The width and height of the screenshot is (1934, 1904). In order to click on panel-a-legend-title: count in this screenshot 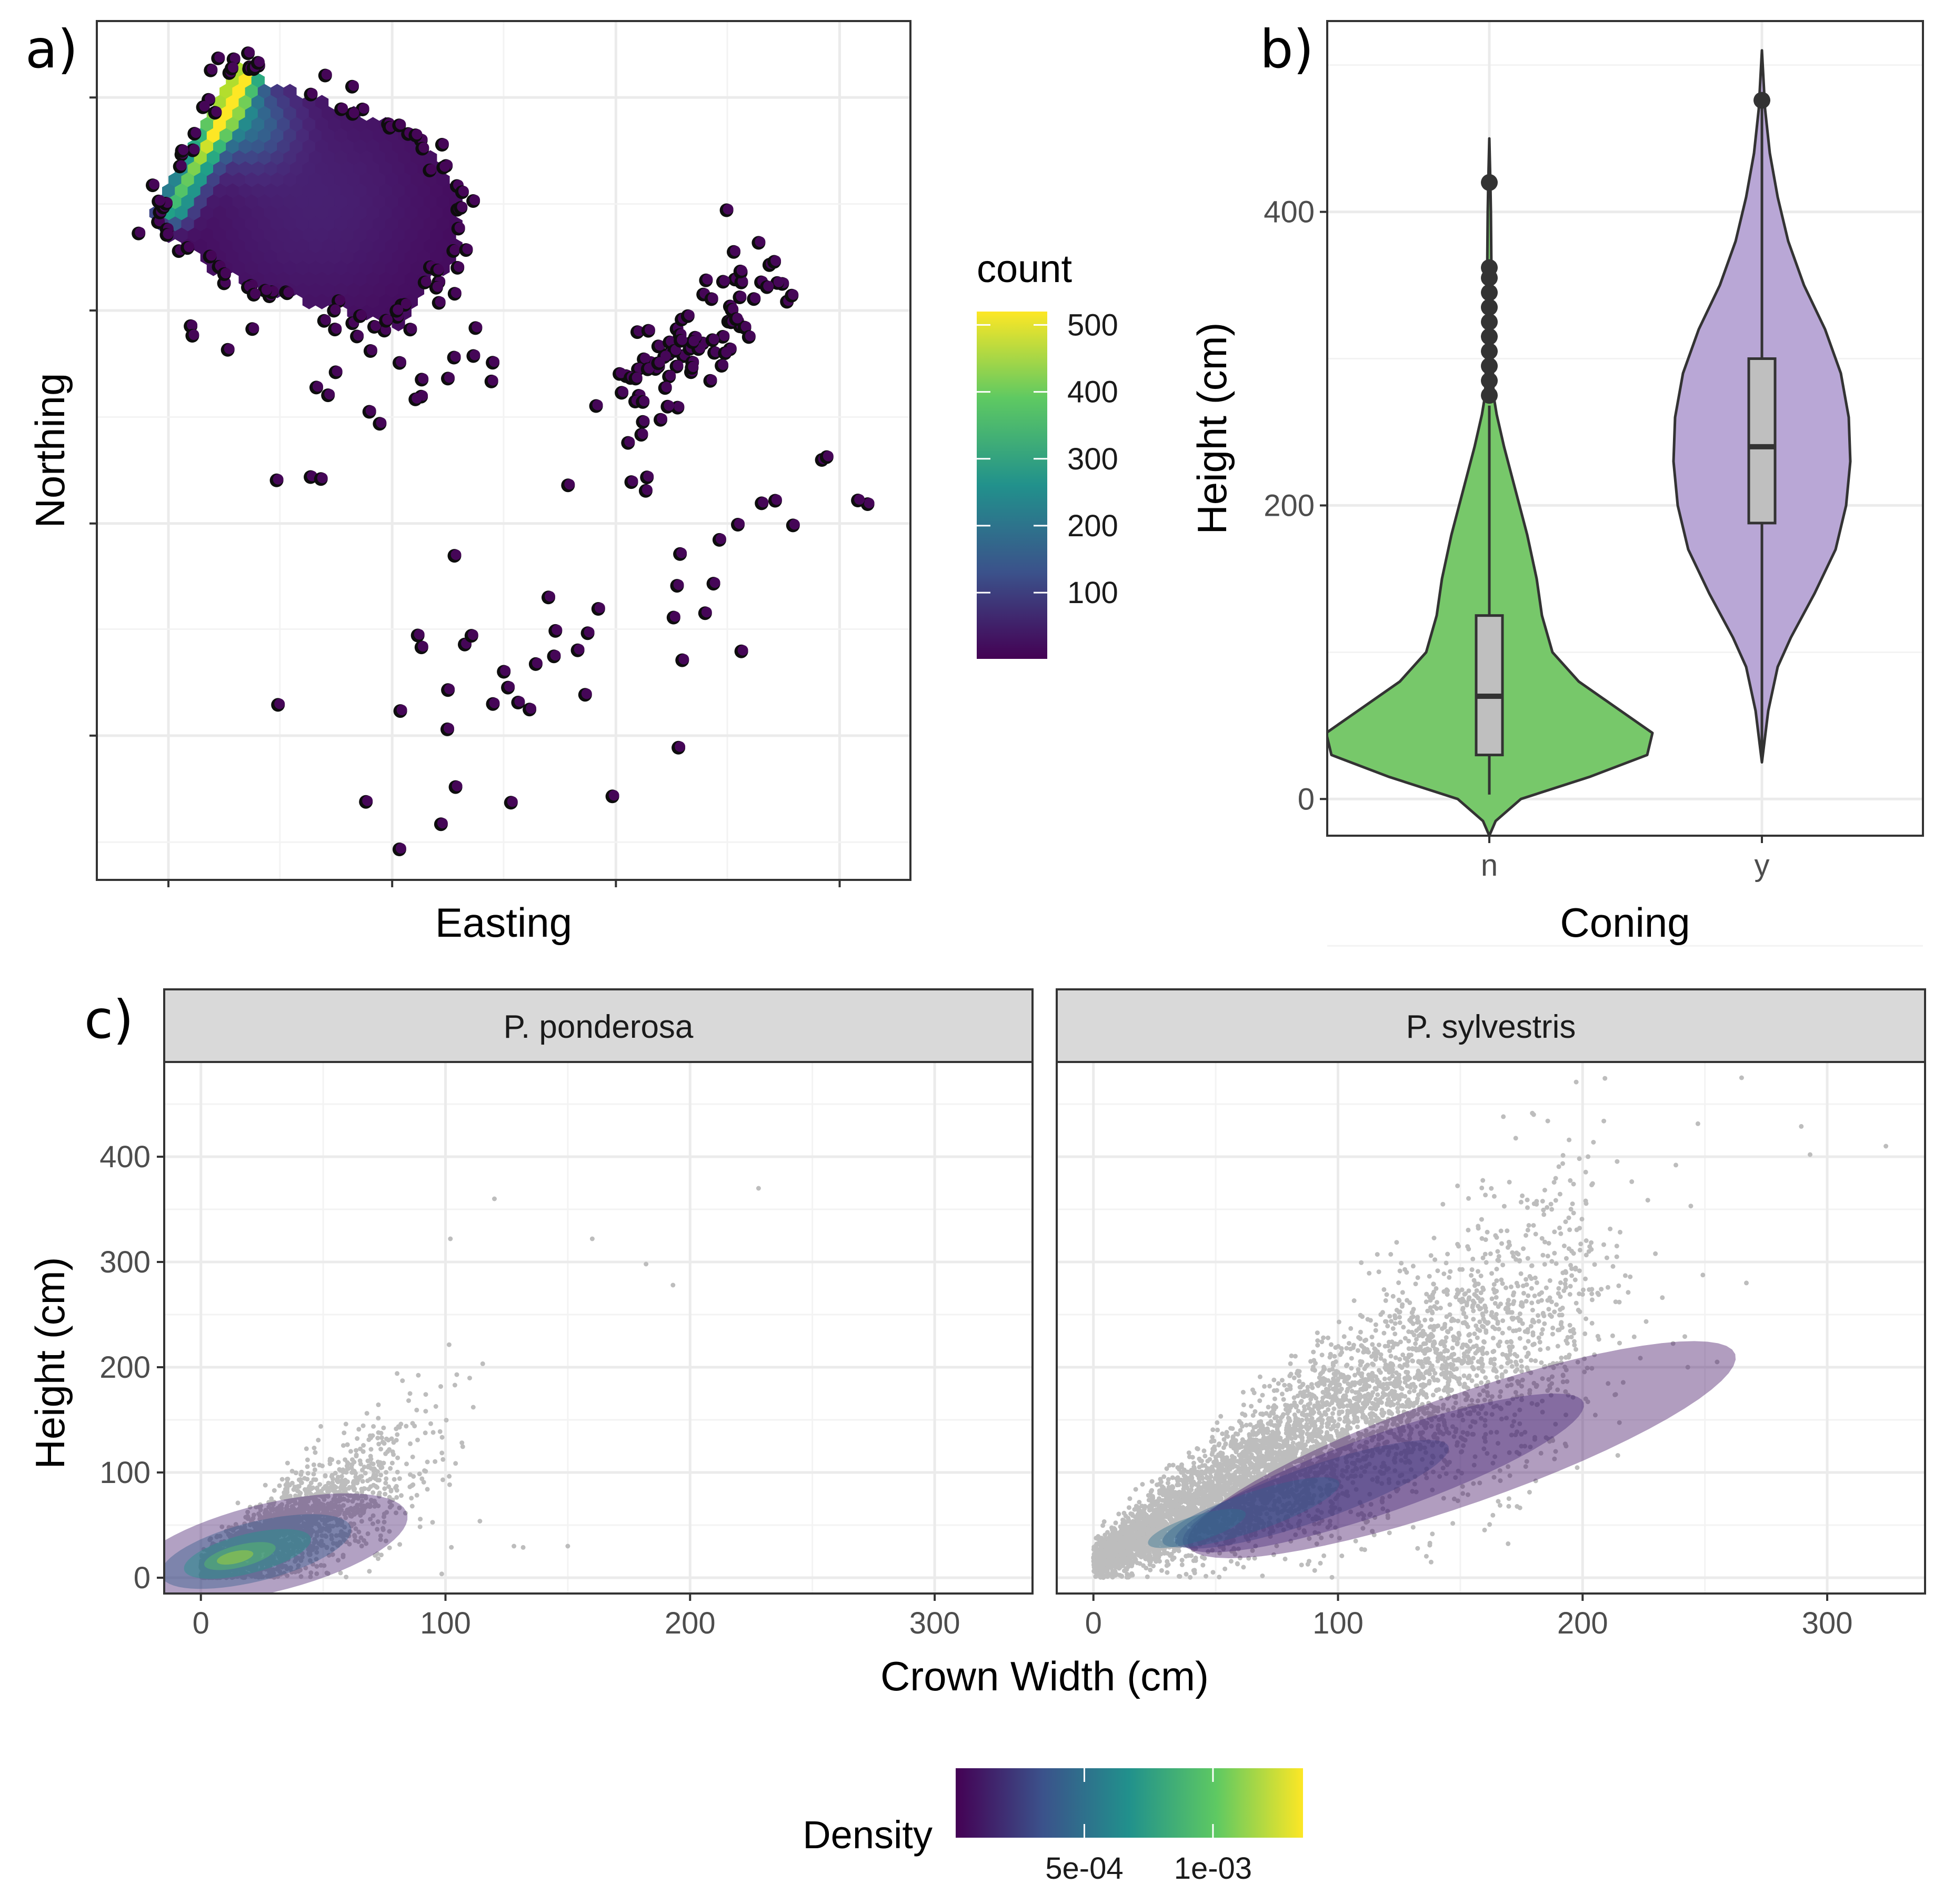, I will do `click(1024, 268)`.